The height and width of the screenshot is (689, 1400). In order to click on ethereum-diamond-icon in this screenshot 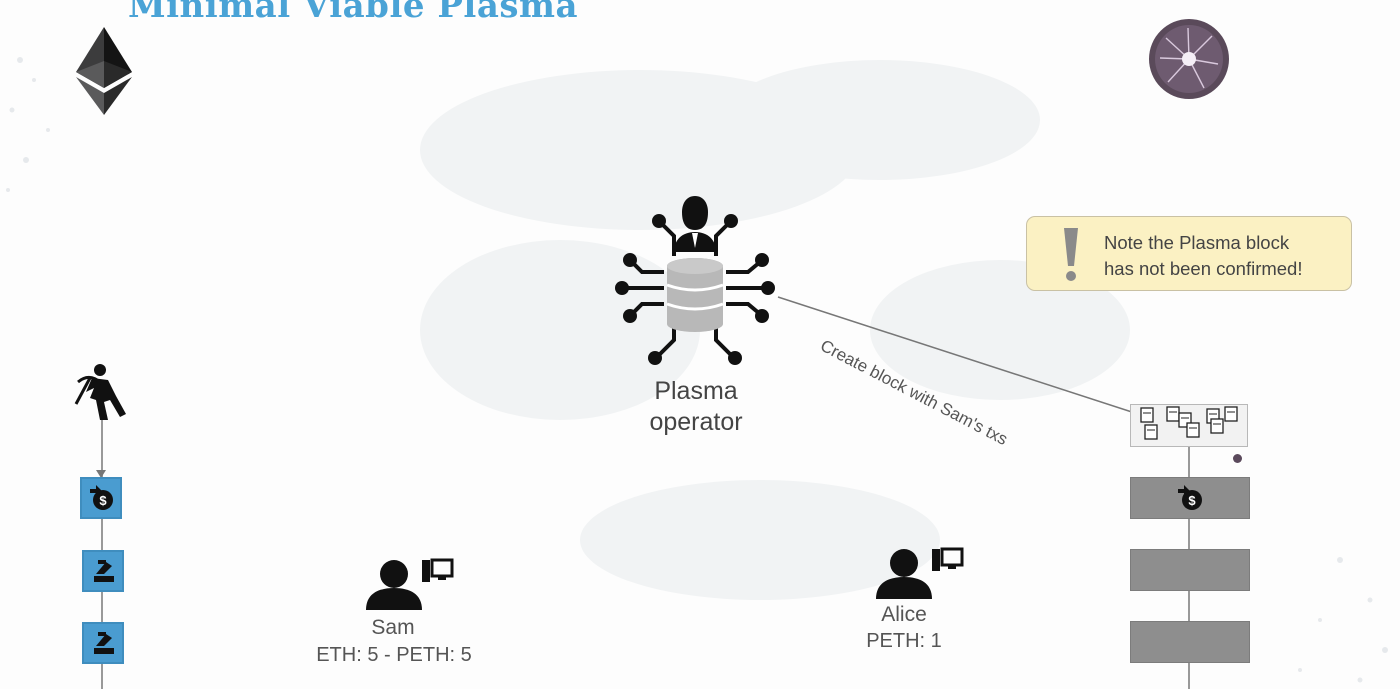, I will do `click(104, 71)`.